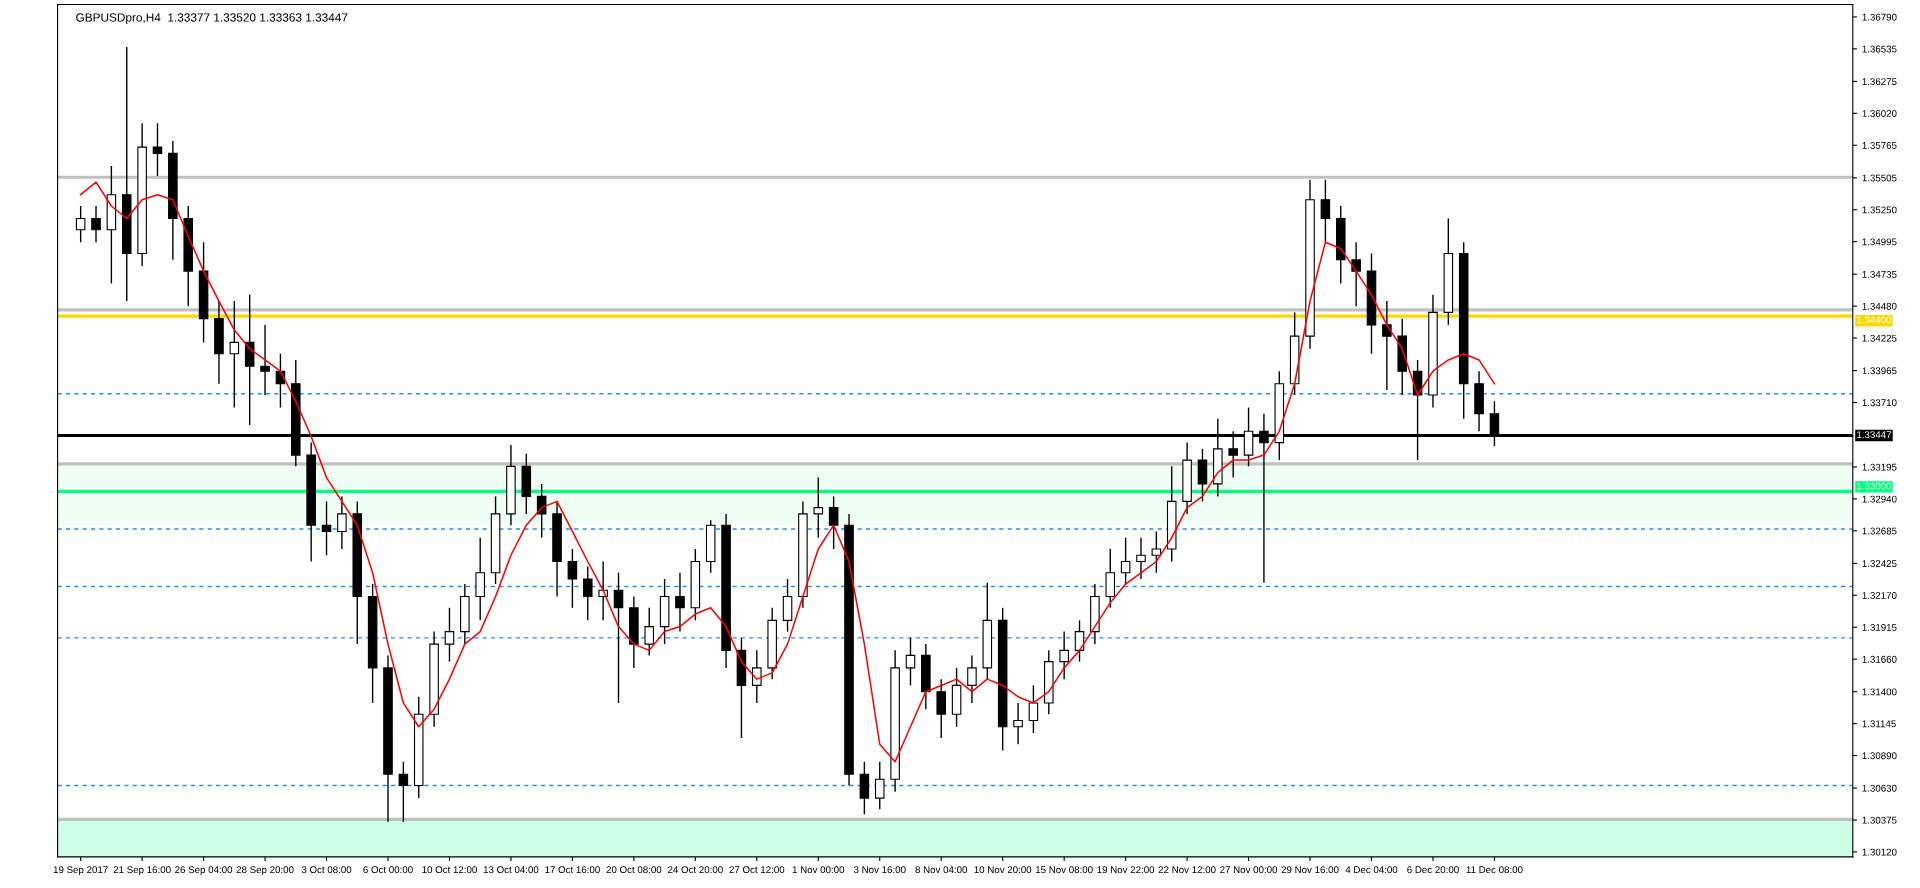 The width and height of the screenshot is (1920, 888). What do you see at coordinates (1879, 820) in the screenshot?
I see `y-tick-label: 1.30375` at bounding box center [1879, 820].